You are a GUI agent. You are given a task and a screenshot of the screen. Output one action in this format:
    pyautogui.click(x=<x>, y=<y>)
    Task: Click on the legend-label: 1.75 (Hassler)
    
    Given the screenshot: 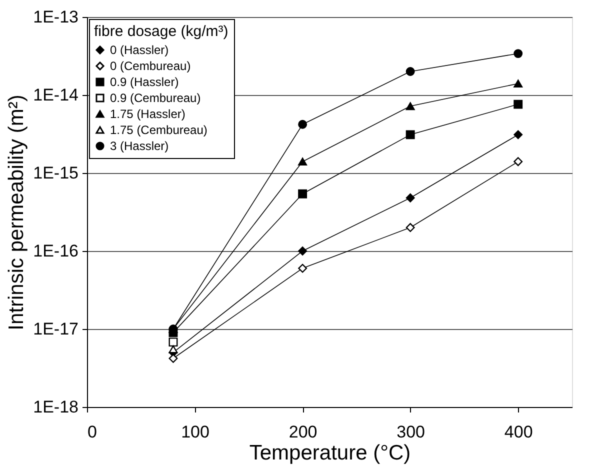 What is the action you would take?
    pyautogui.click(x=148, y=114)
    